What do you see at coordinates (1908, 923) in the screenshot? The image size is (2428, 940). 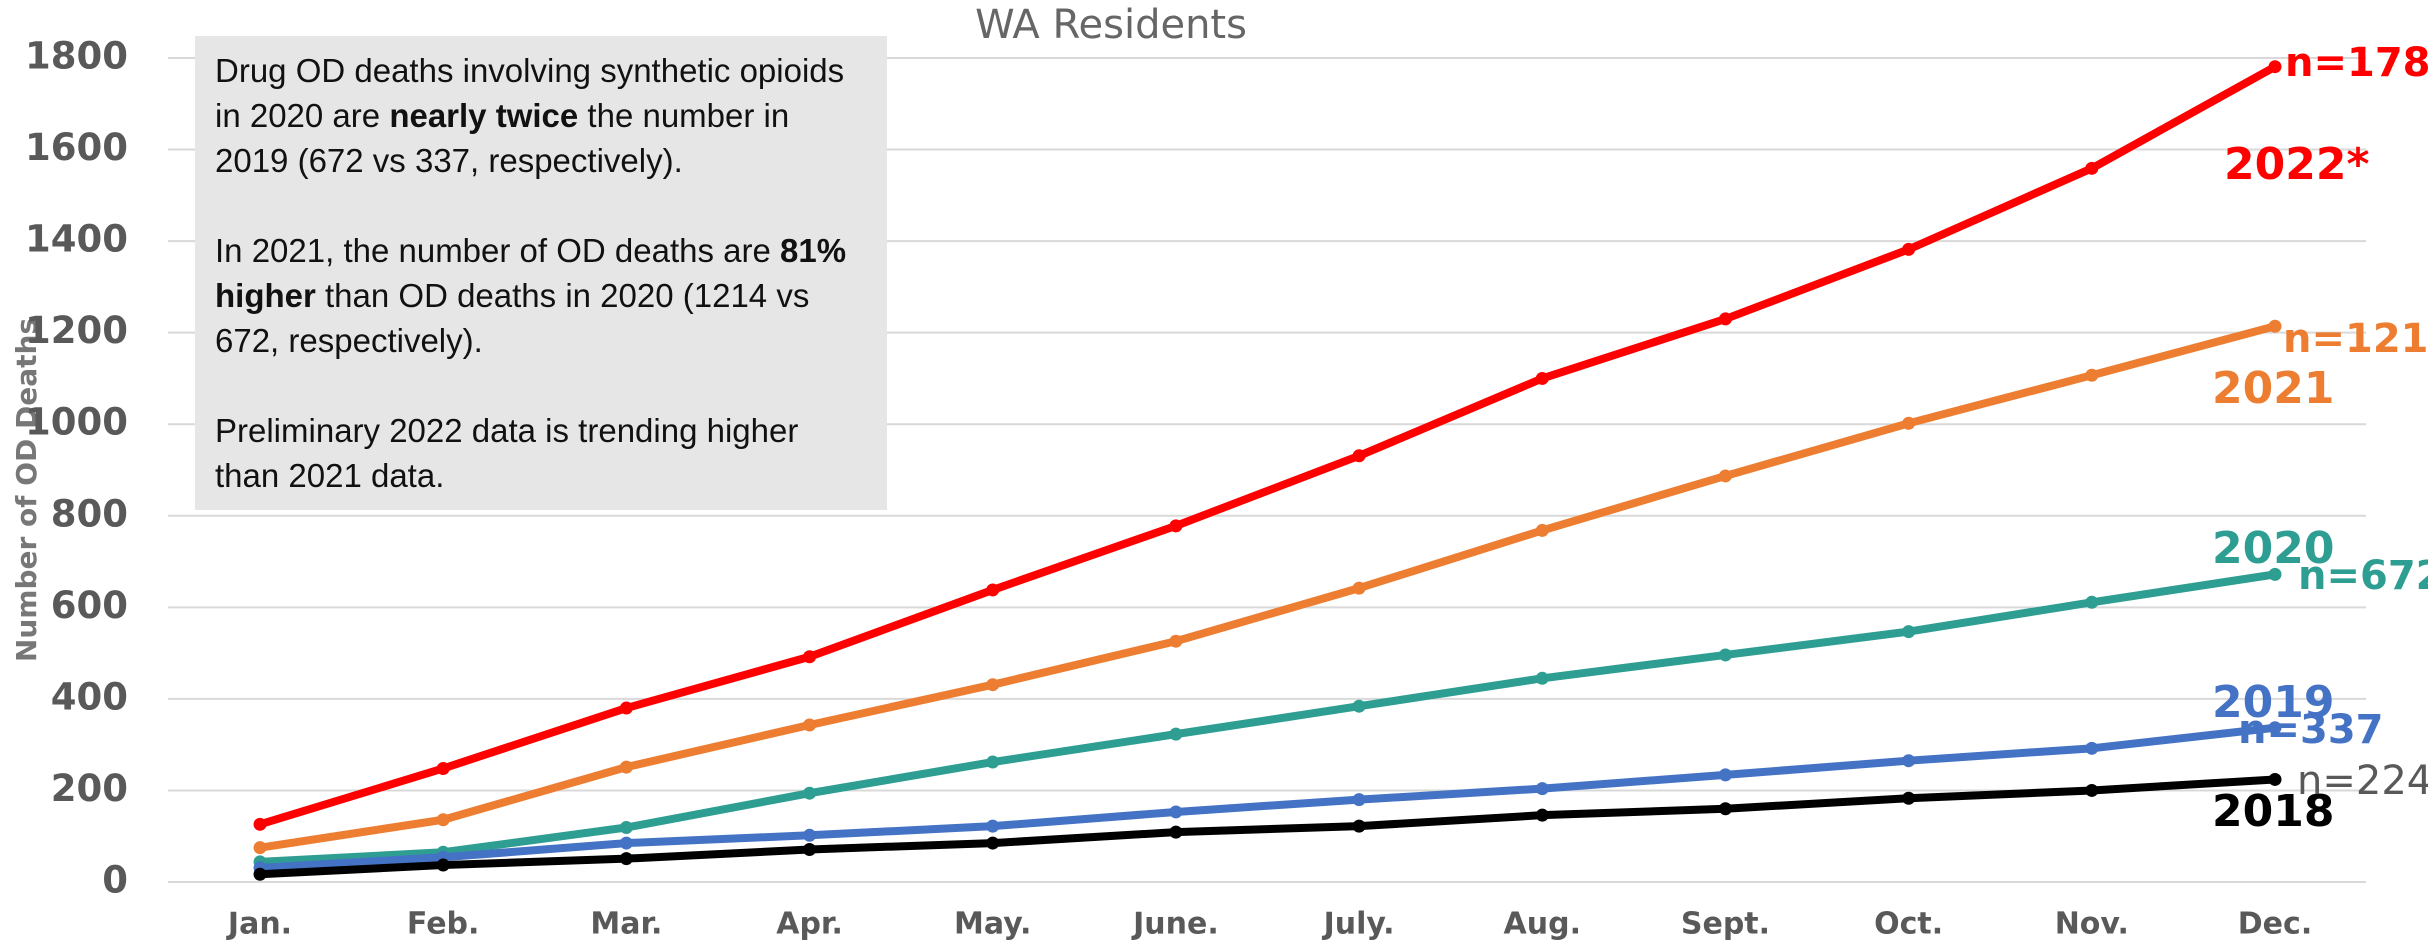 I see `x-tick-label: Oct.` at bounding box center [1908, 923].